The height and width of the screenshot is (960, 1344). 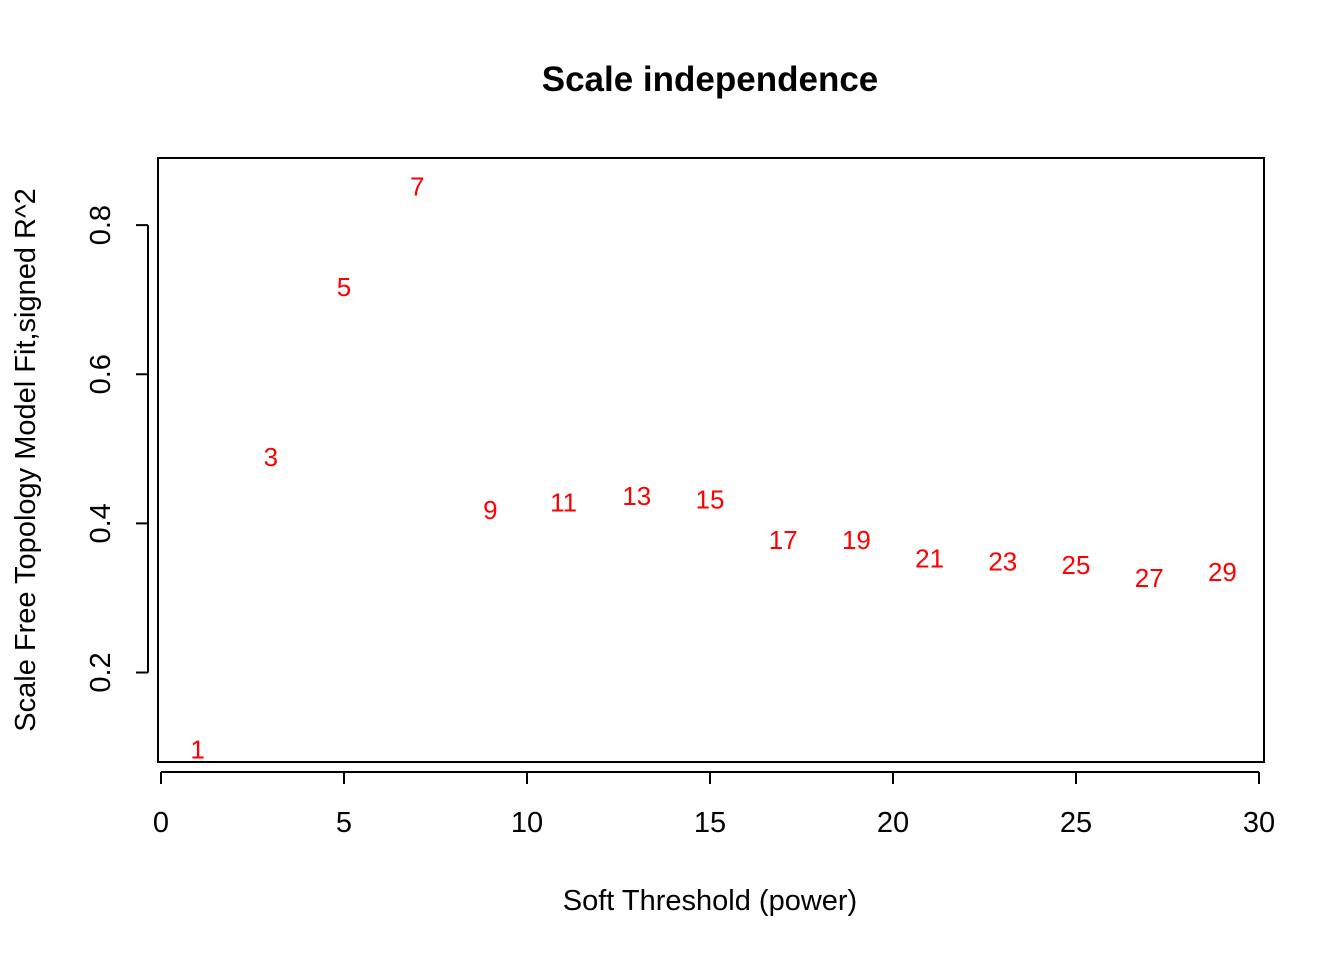 I want to click on data-point-label: 3, so click(x=271, y=457).